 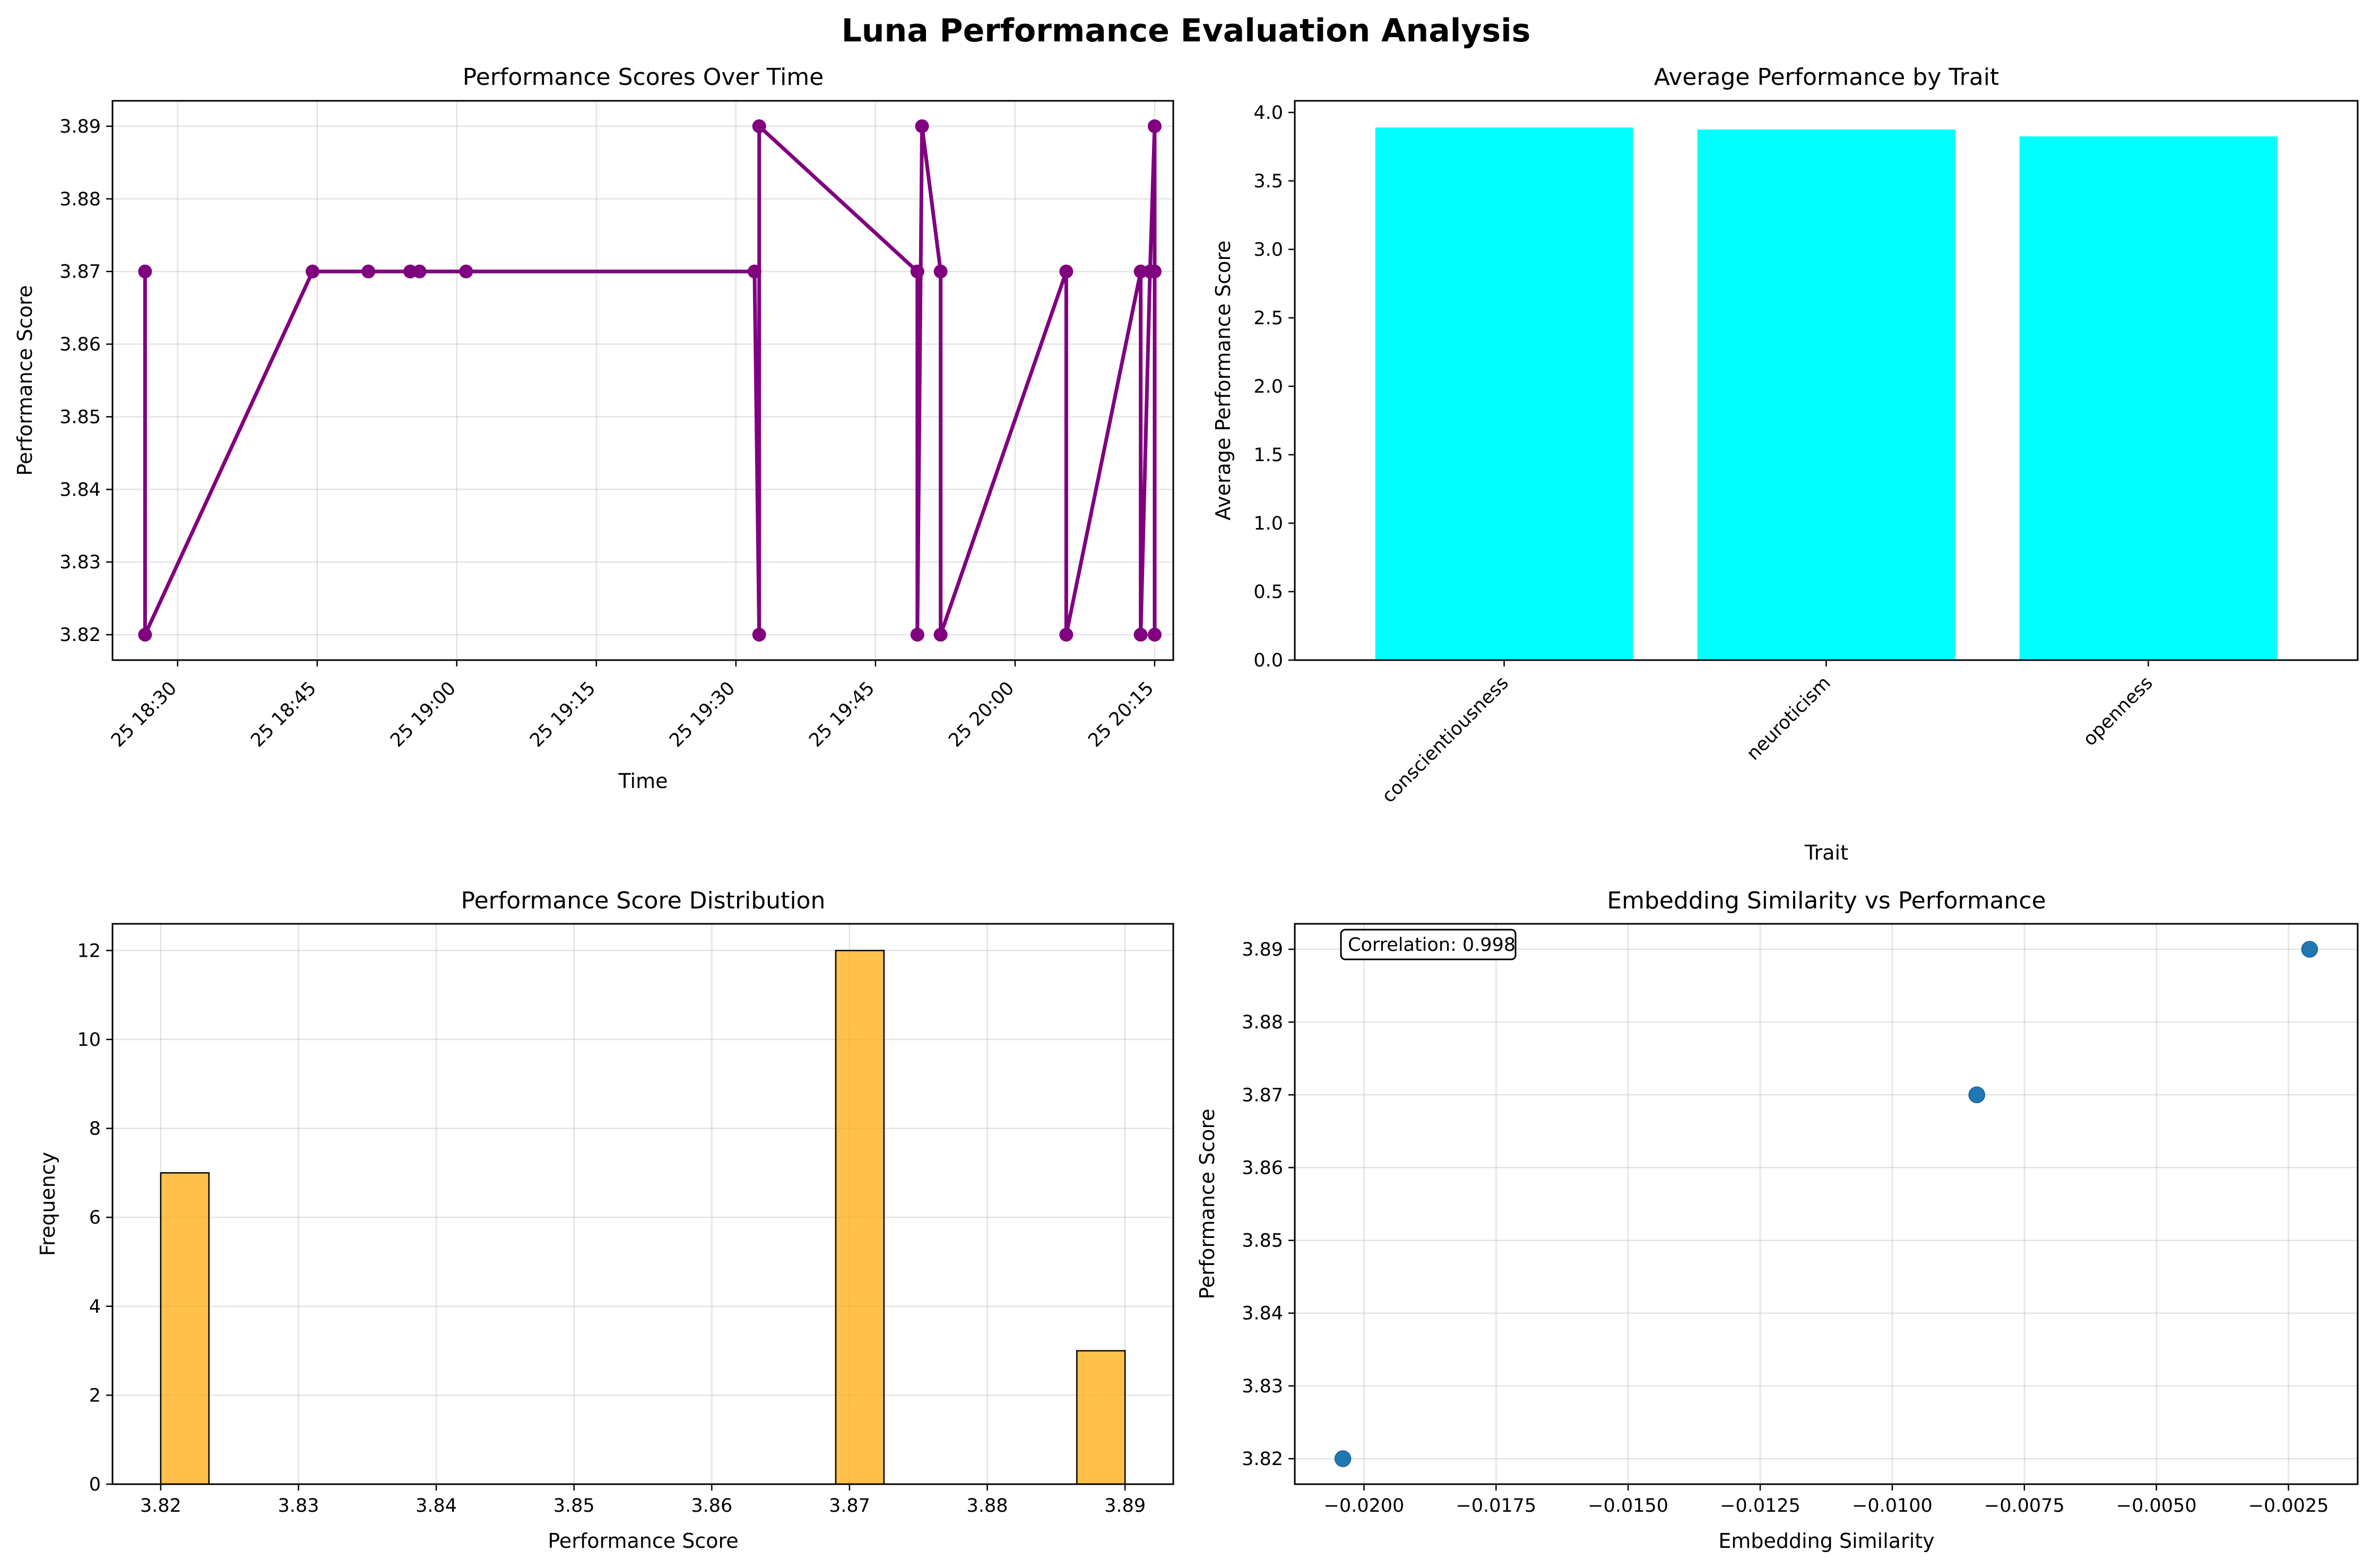 What do you see at coordinates (1268, 455) in the screenshot?
I see `trait-bar-y-tick-label: 1.5` at bounding box center [1268, 455].